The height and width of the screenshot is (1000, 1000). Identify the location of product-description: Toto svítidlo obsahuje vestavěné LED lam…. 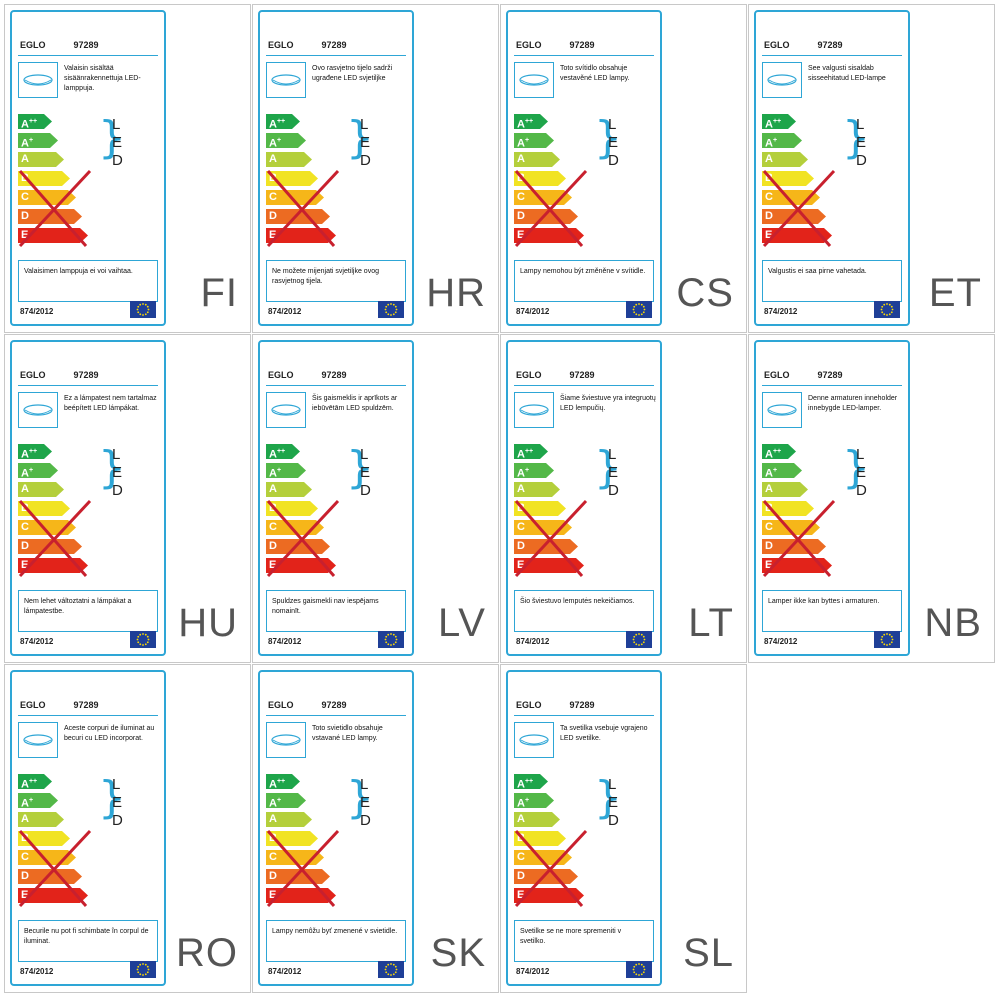
(595, 73).